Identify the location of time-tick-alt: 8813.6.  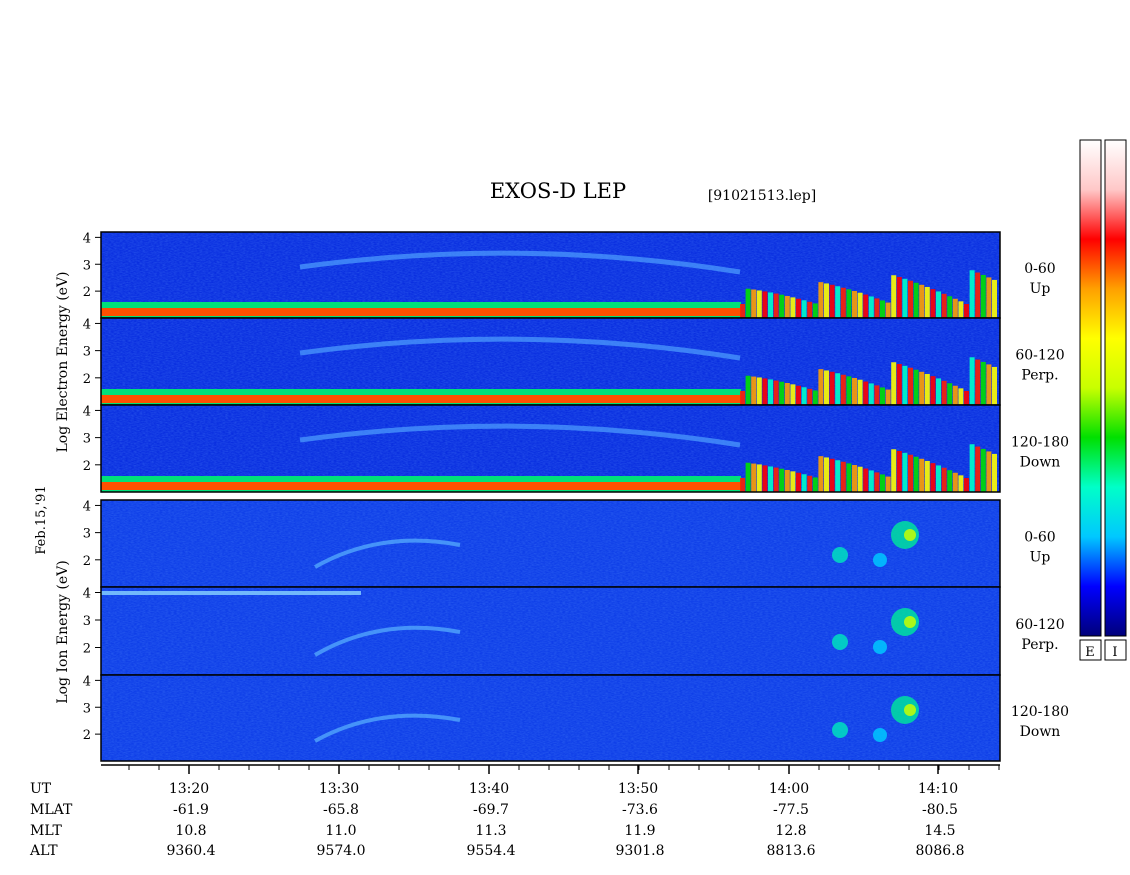
(791, 851).